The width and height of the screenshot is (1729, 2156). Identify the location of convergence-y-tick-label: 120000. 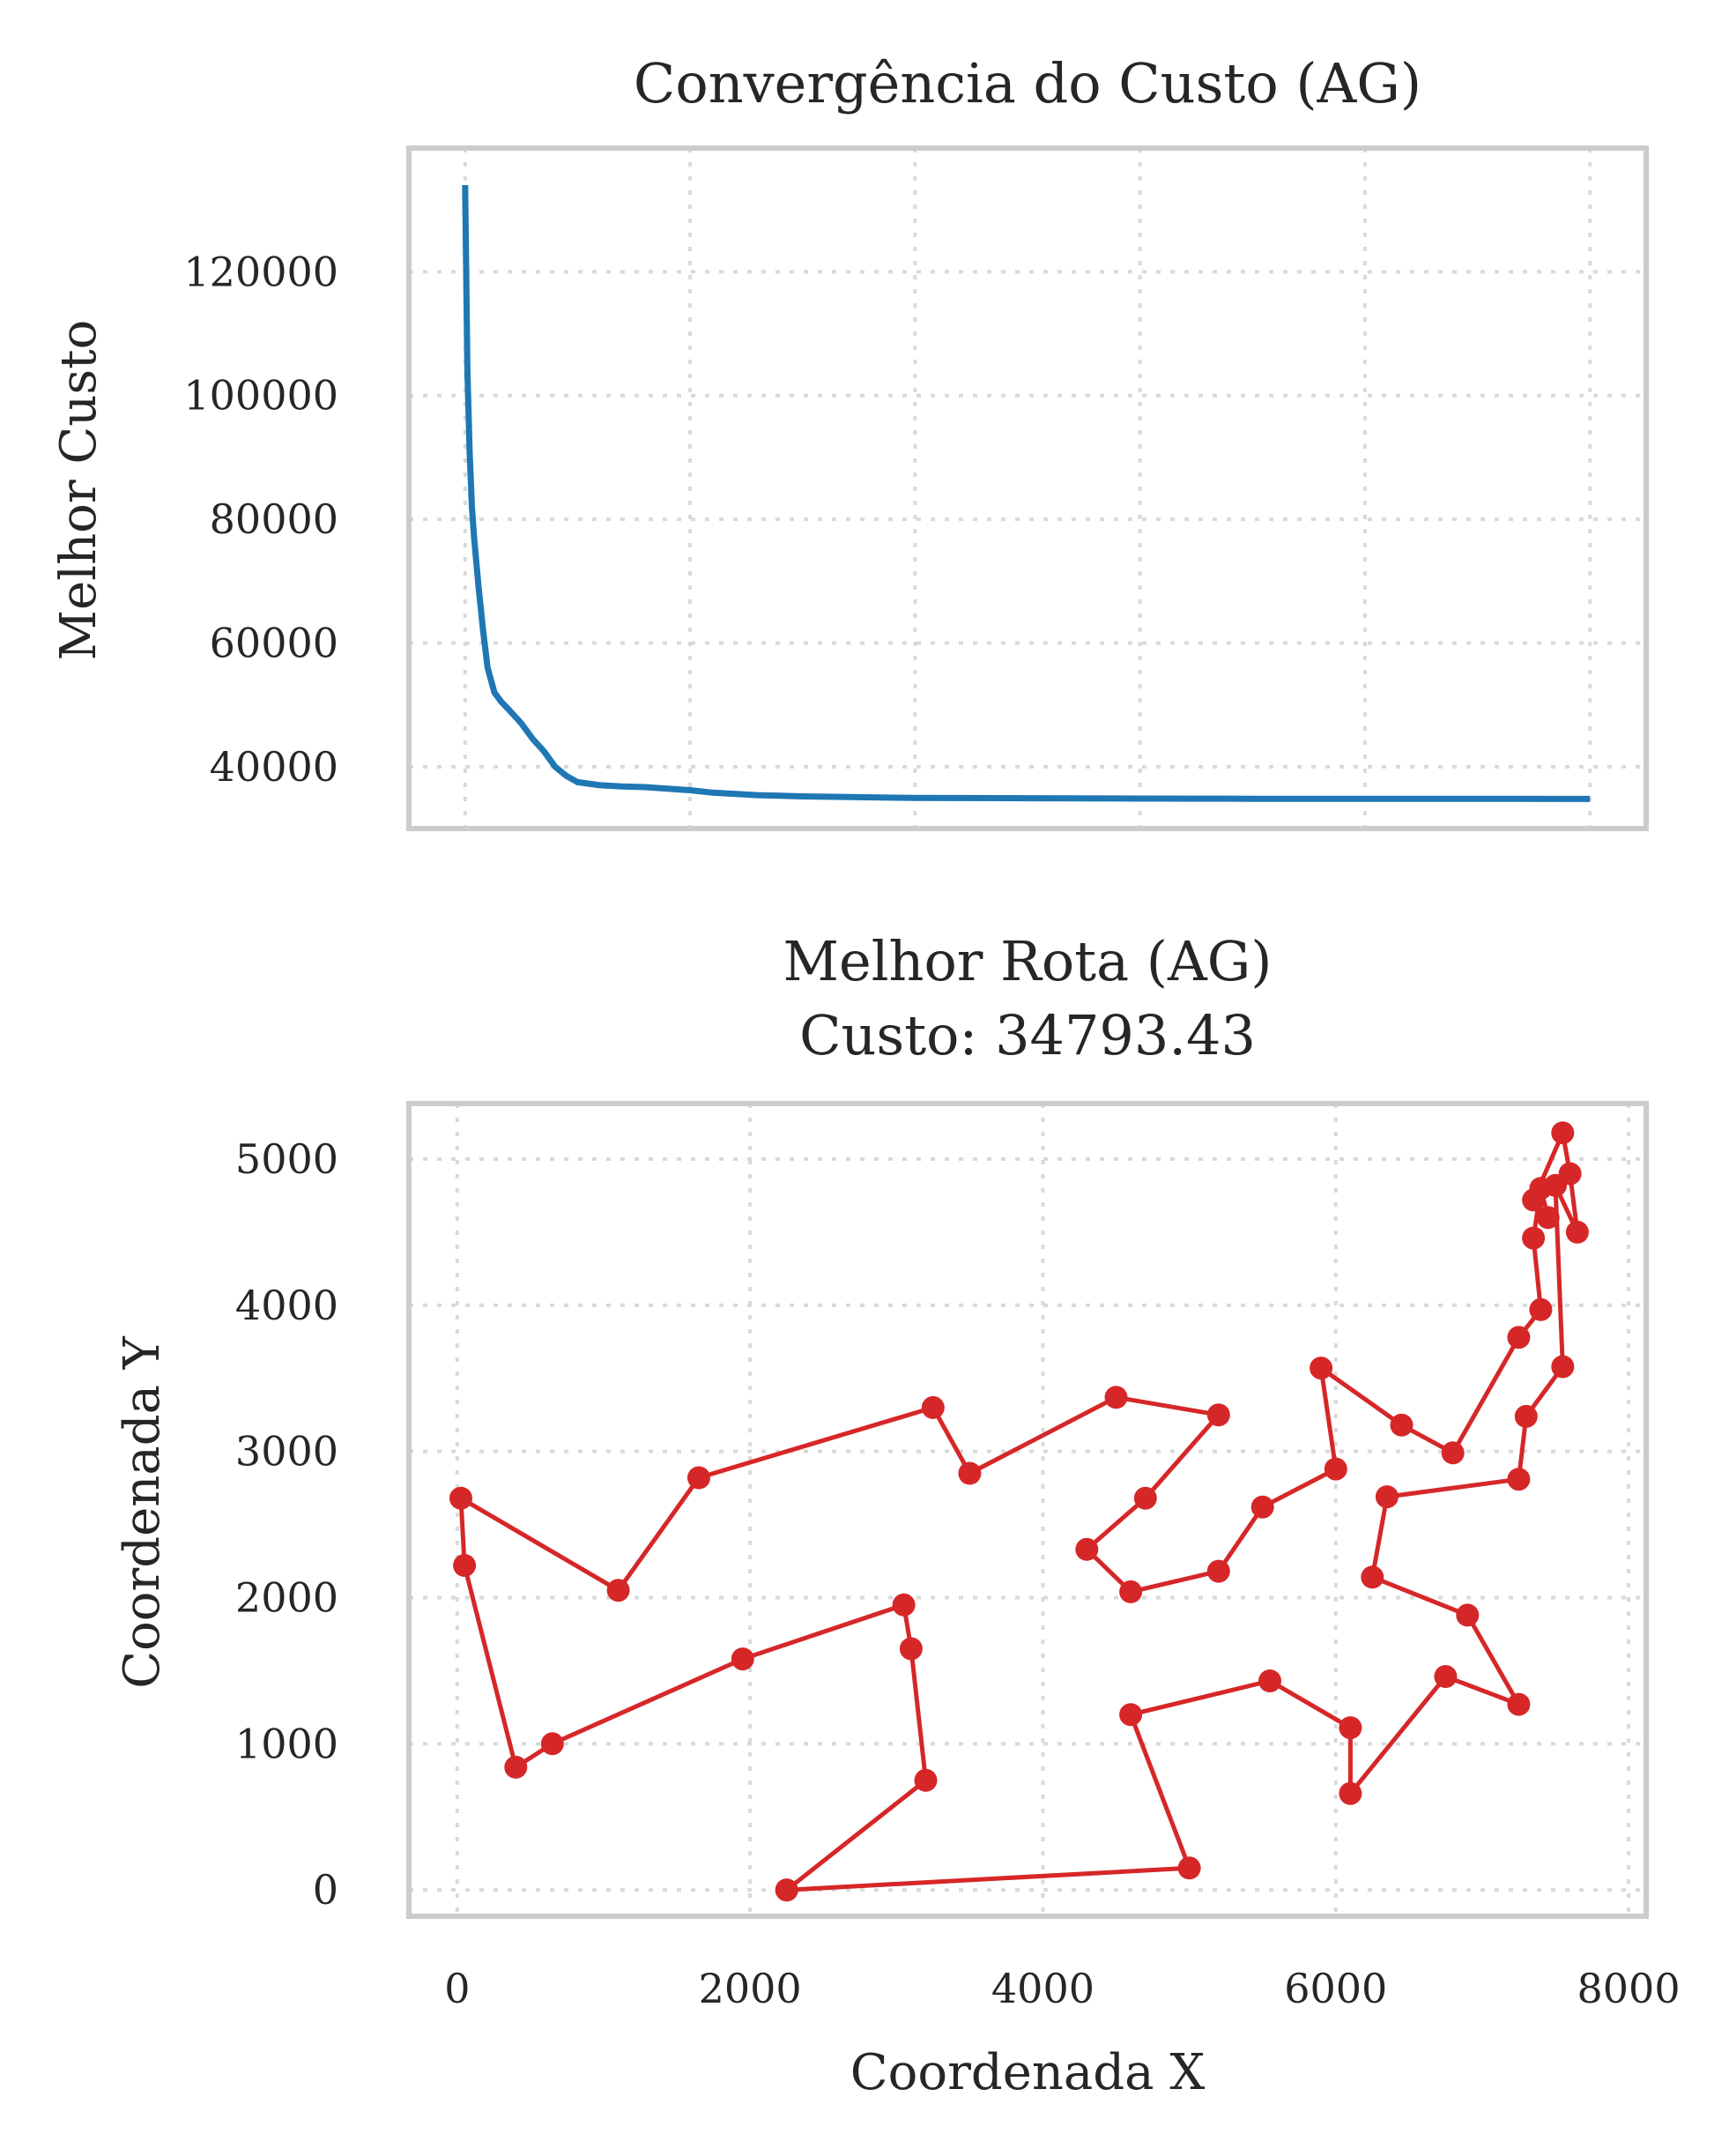
(260, 271).